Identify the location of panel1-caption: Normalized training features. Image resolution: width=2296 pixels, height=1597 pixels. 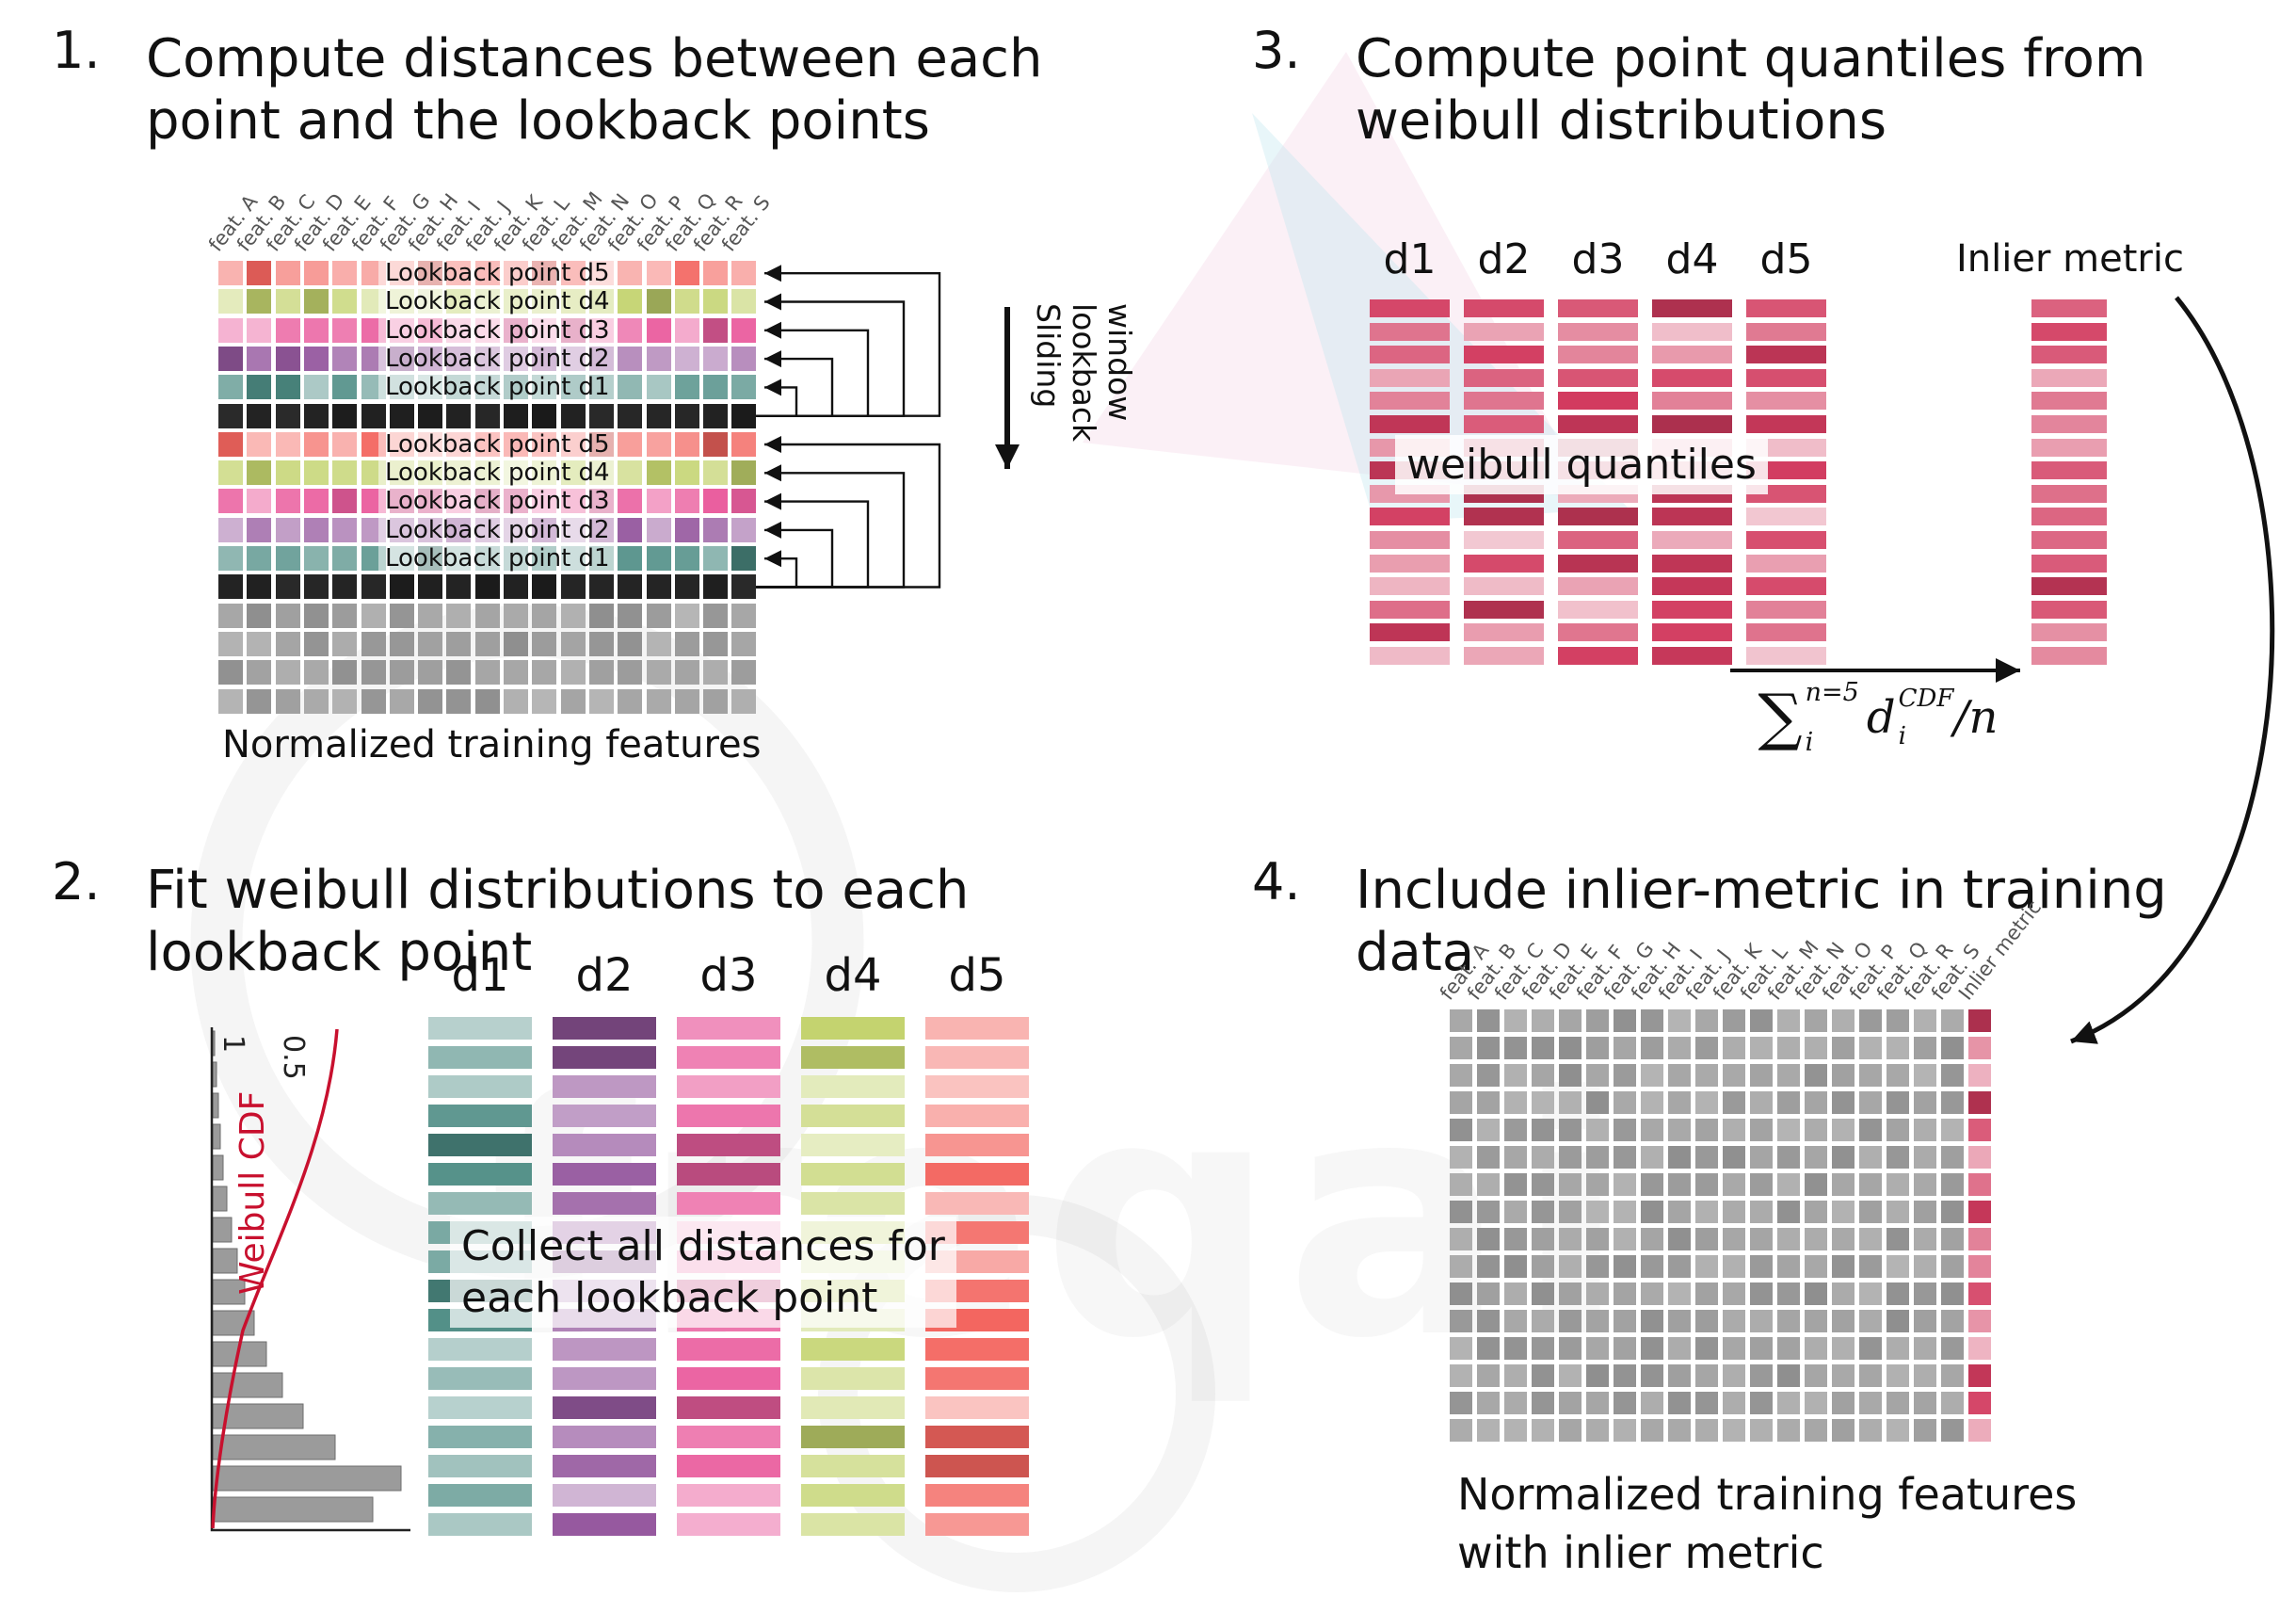
(492, 744).